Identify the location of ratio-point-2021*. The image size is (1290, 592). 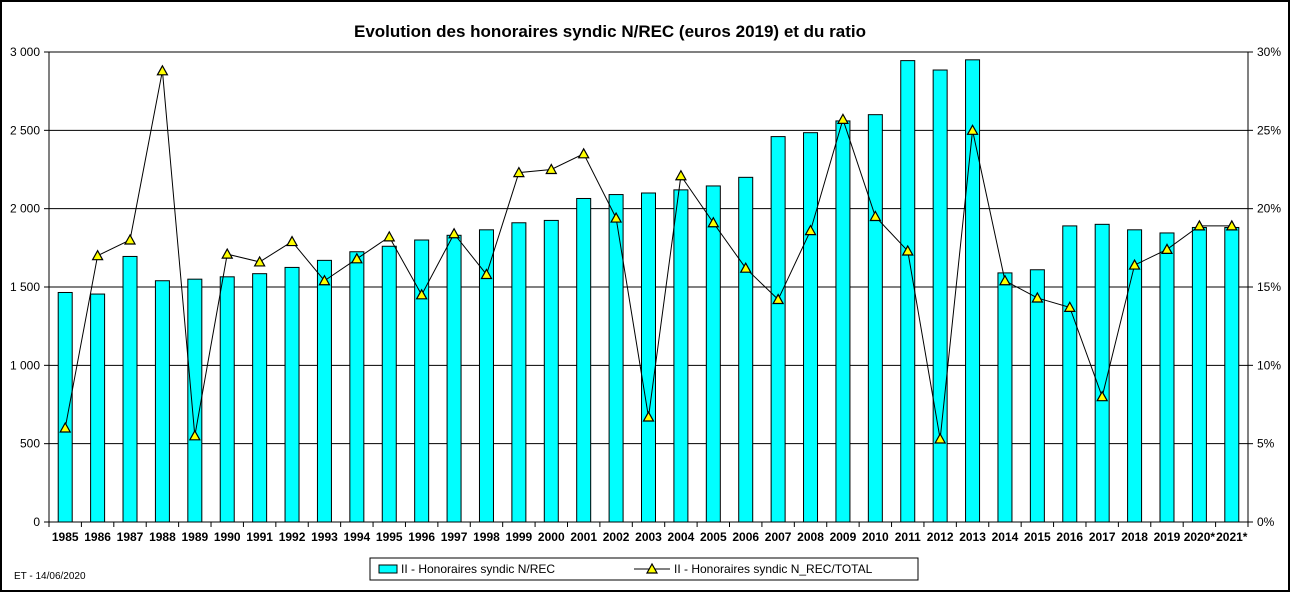
(1231, 225).